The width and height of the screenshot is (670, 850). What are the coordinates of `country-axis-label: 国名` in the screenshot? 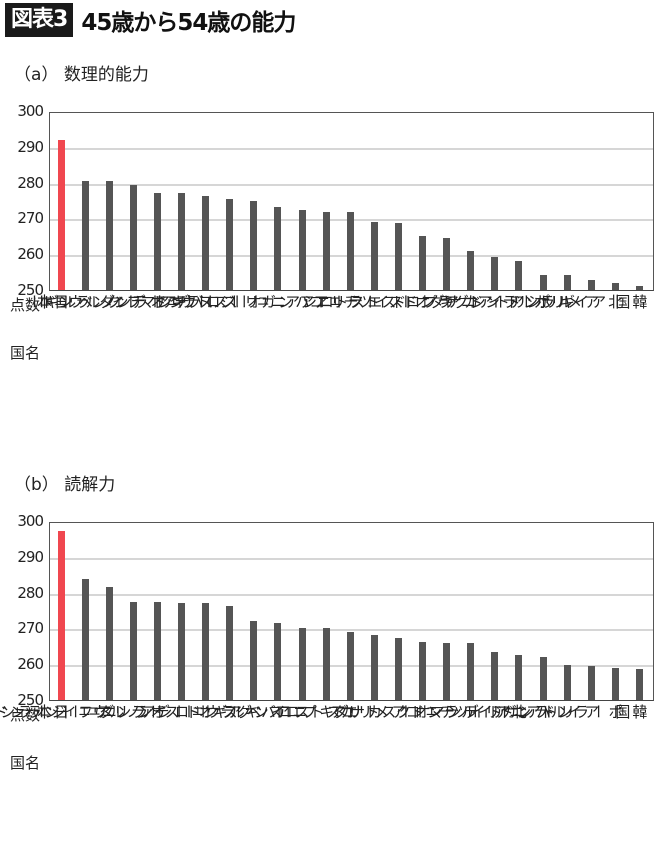 It's located at (25, 763).